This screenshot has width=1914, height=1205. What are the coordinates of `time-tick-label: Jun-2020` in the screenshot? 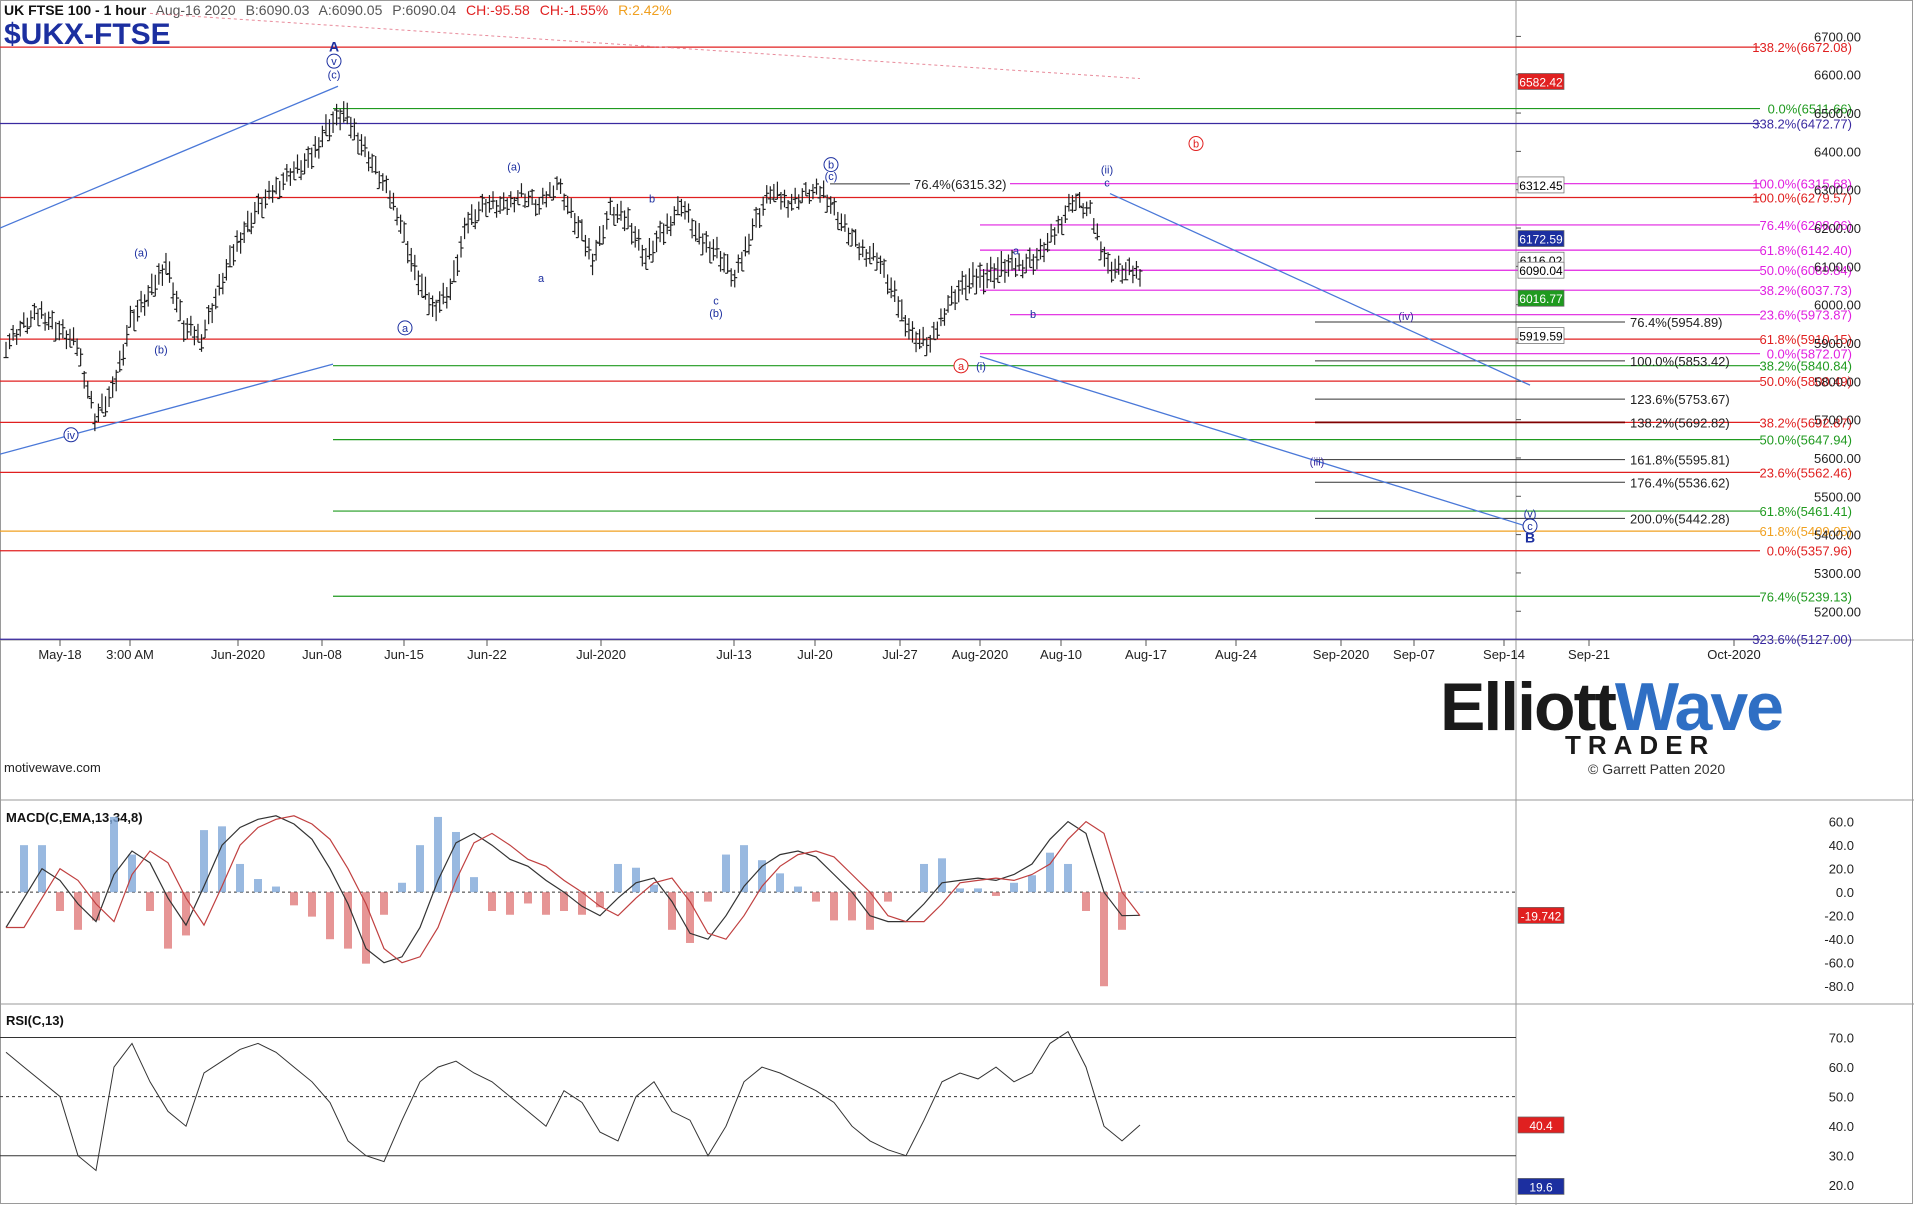 It's located at (238, 654).